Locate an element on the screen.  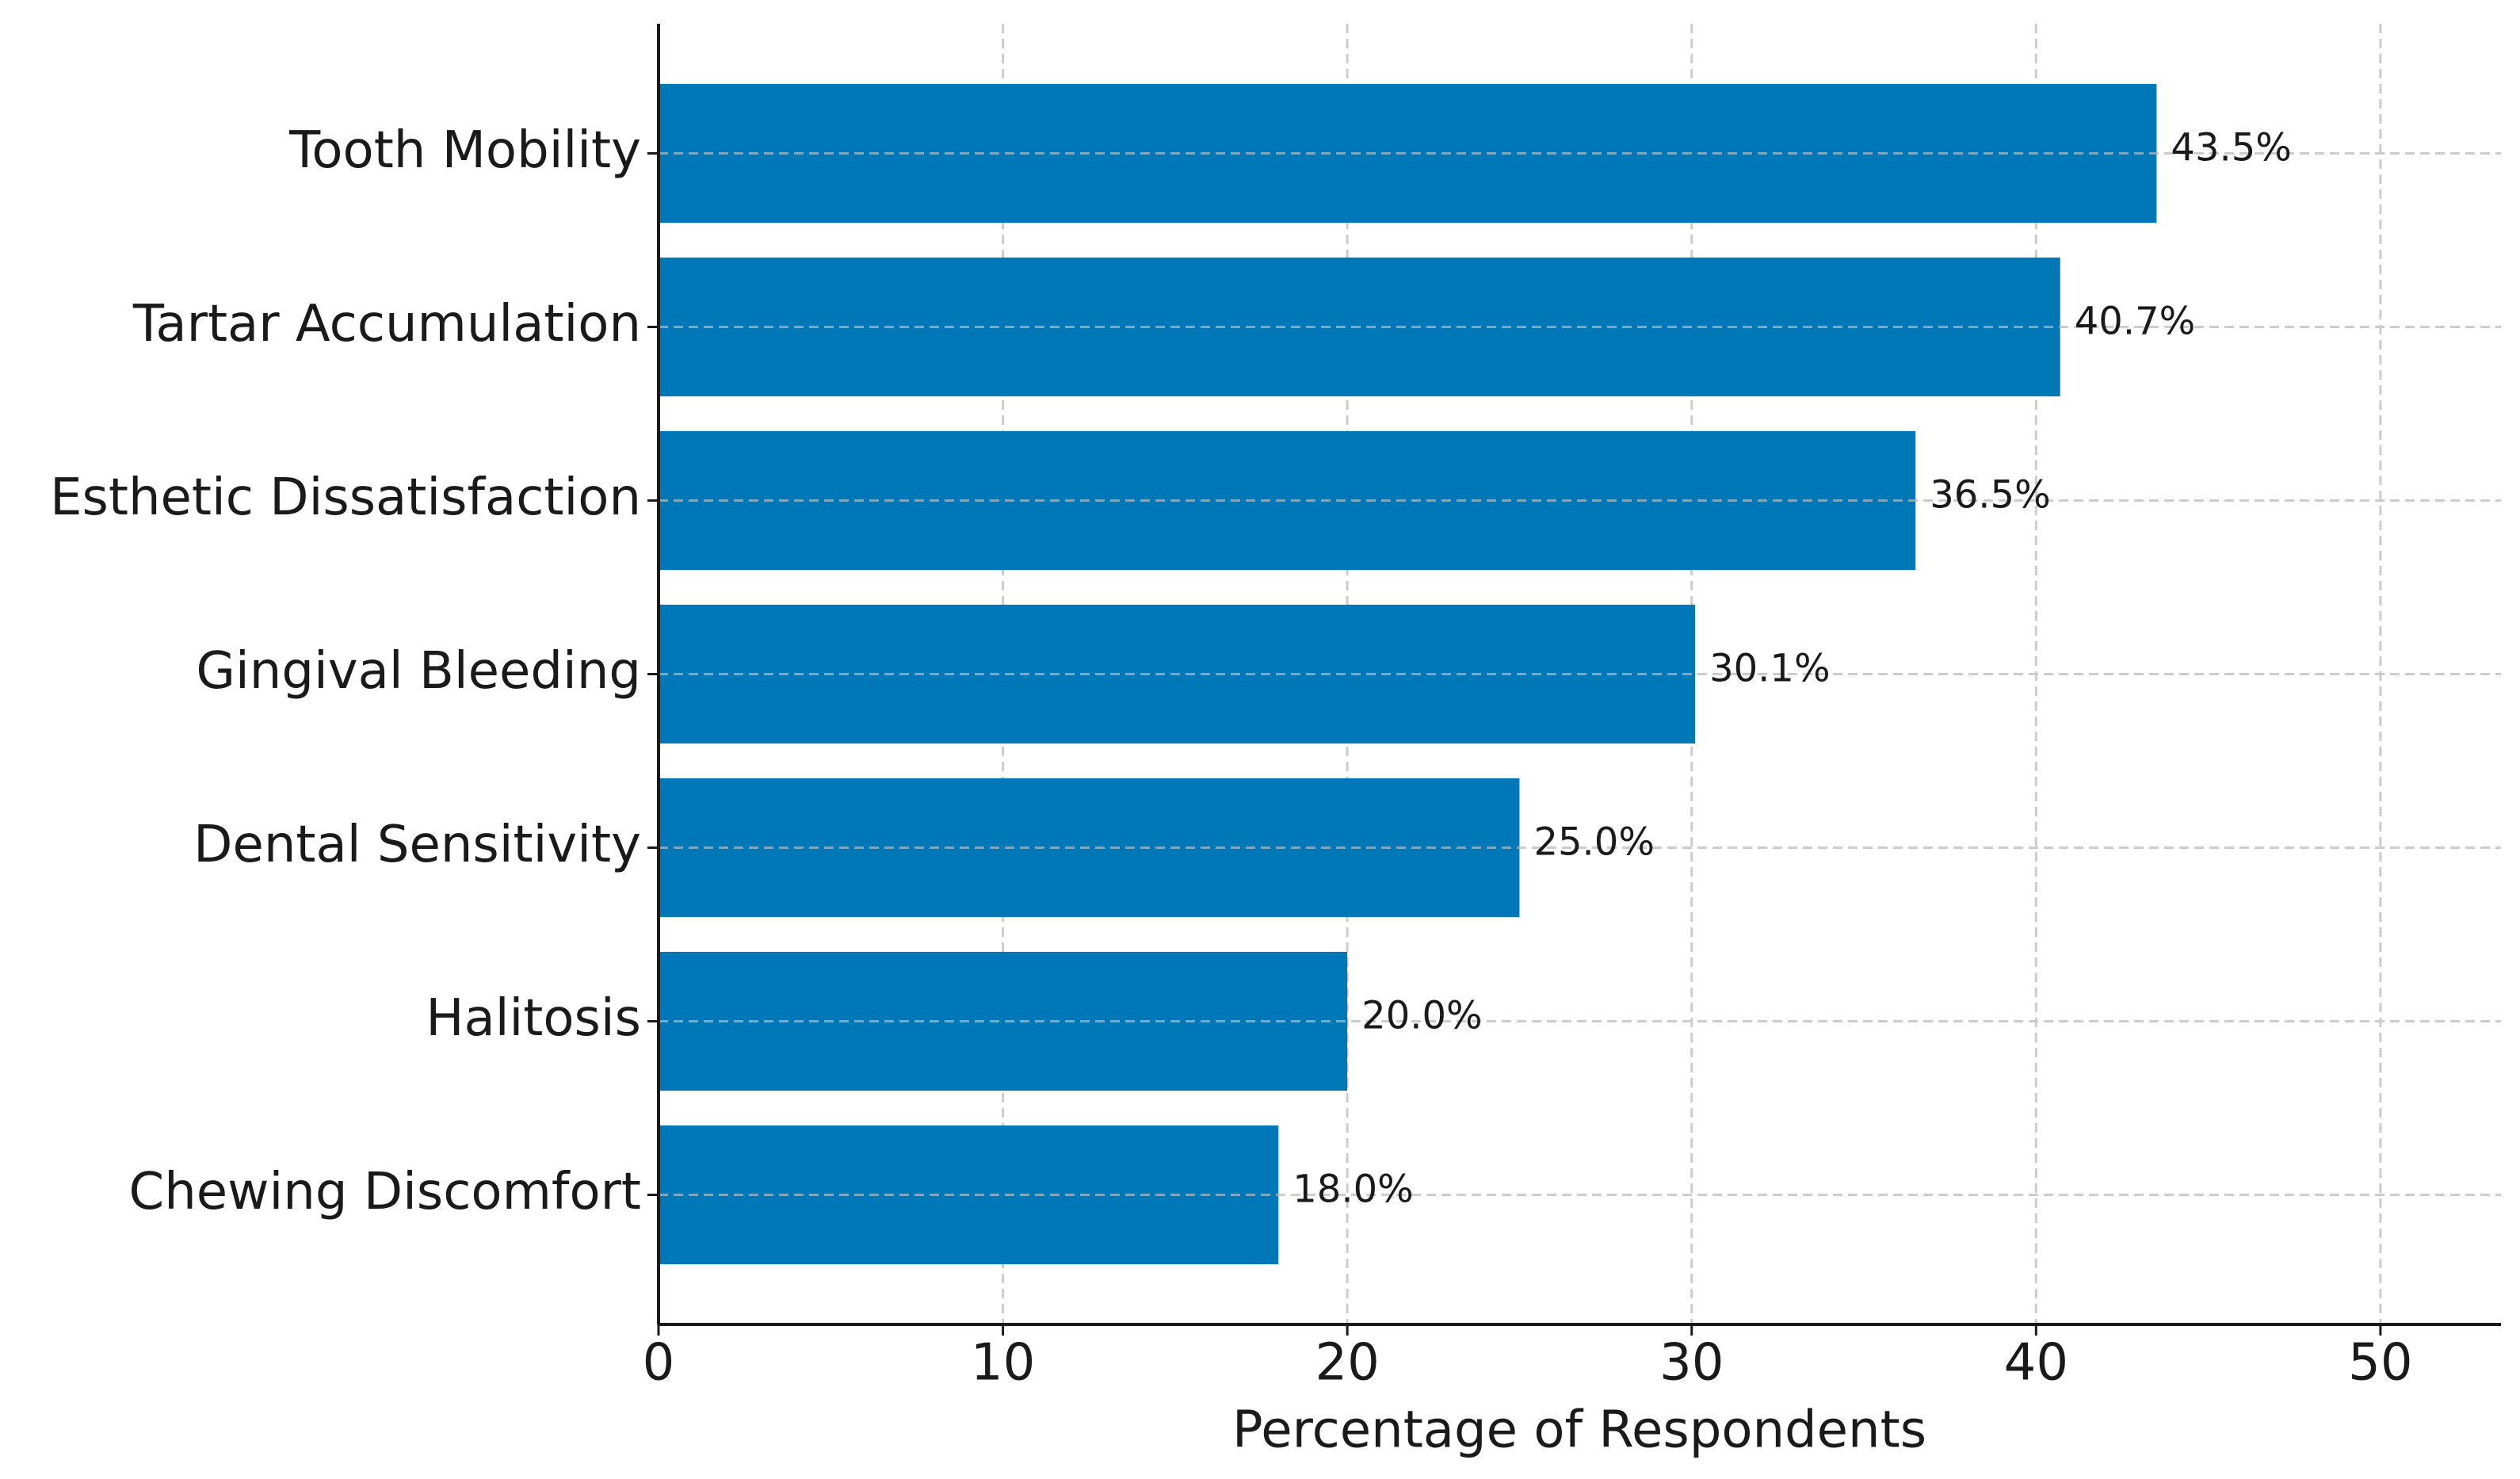
x-tick-label: 50 is located at coordinates (2380, 1363).